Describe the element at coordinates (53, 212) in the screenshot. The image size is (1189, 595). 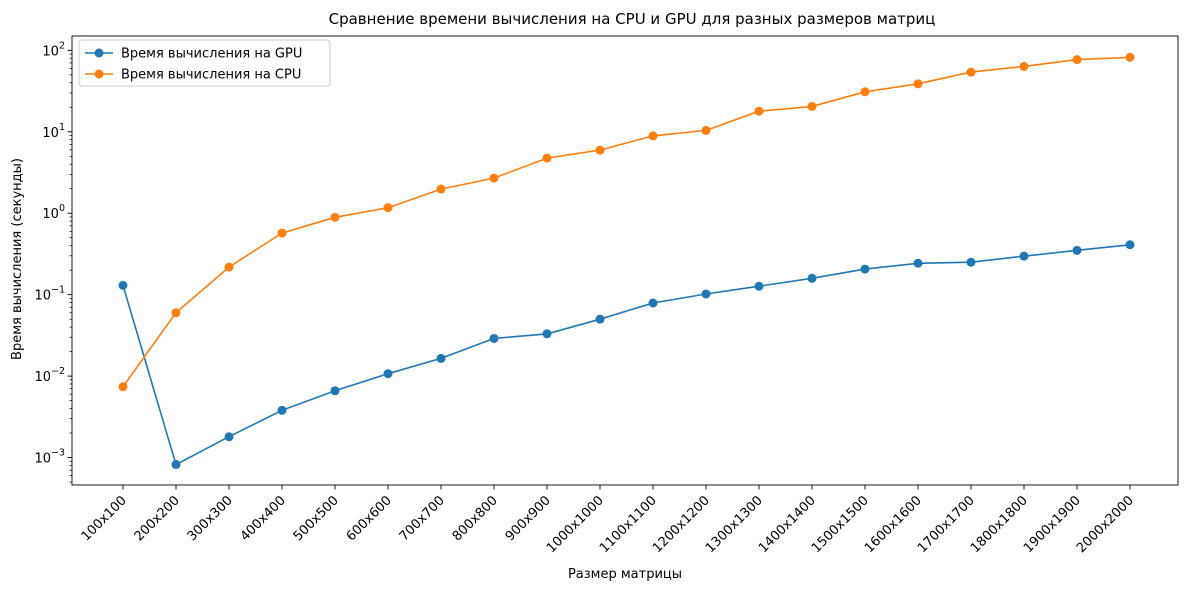
I see `y-tick-label: 10⁰` at that location.